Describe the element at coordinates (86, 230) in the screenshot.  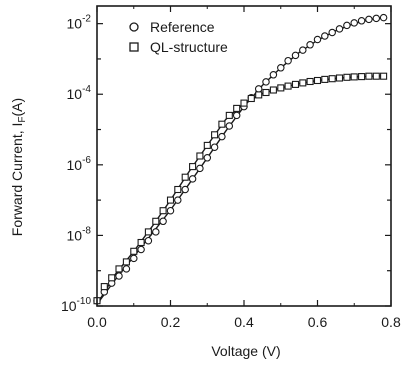
I see `y-tick-label-exponent: -8` at that location.